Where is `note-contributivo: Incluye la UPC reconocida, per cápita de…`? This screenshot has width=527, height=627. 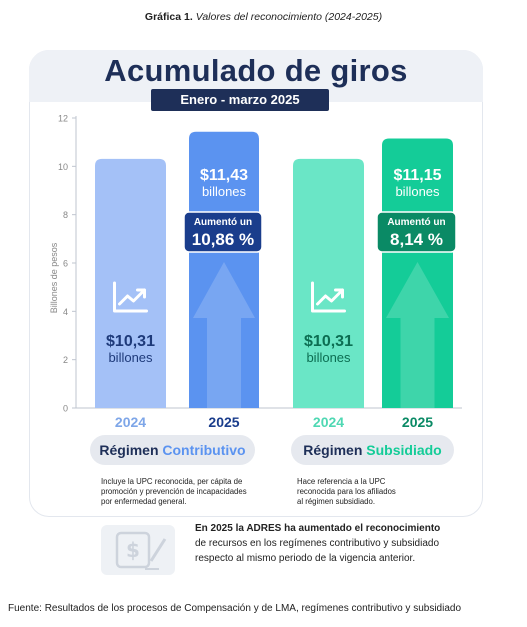
note-contributivo: Incluye la UPC reconocida, per cápita de… is located at coordinates (186, 492).